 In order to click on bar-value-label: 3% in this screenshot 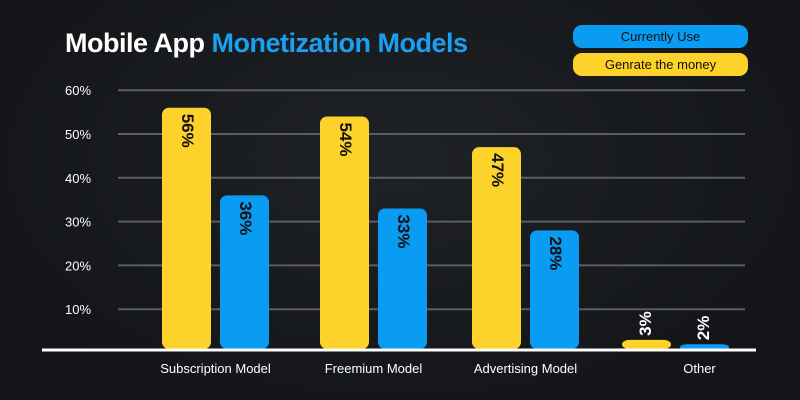, I will do `click(645, 323)`.